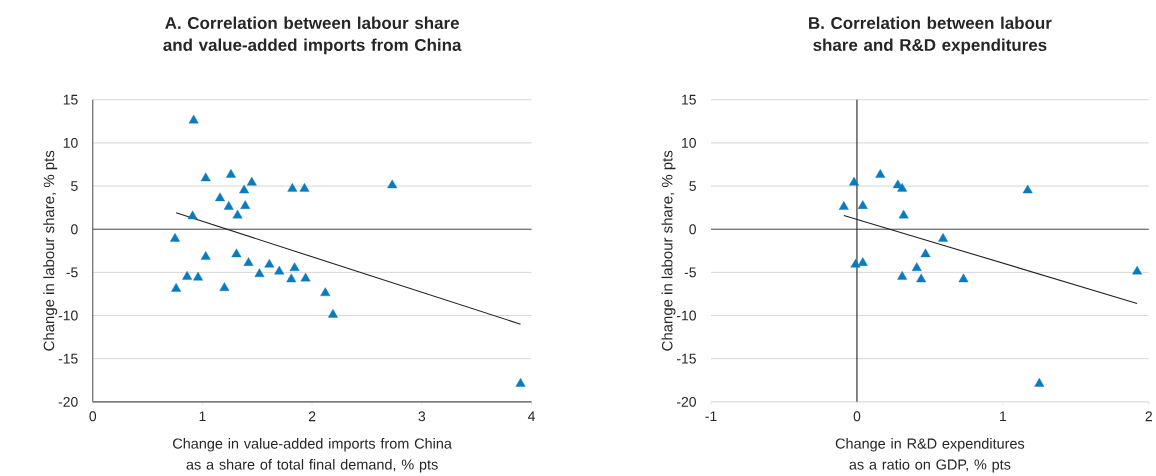 This screenshot has width=1156, height=476. I want to click on x-tick-label: 4, so click(531, 416).